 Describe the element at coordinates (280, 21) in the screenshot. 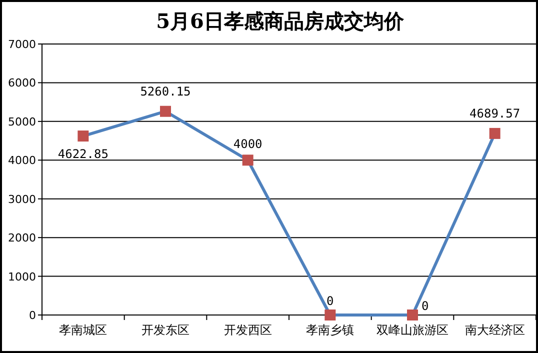

I see `chart-title: 5月6日孝感商品房成交均价` at that location.